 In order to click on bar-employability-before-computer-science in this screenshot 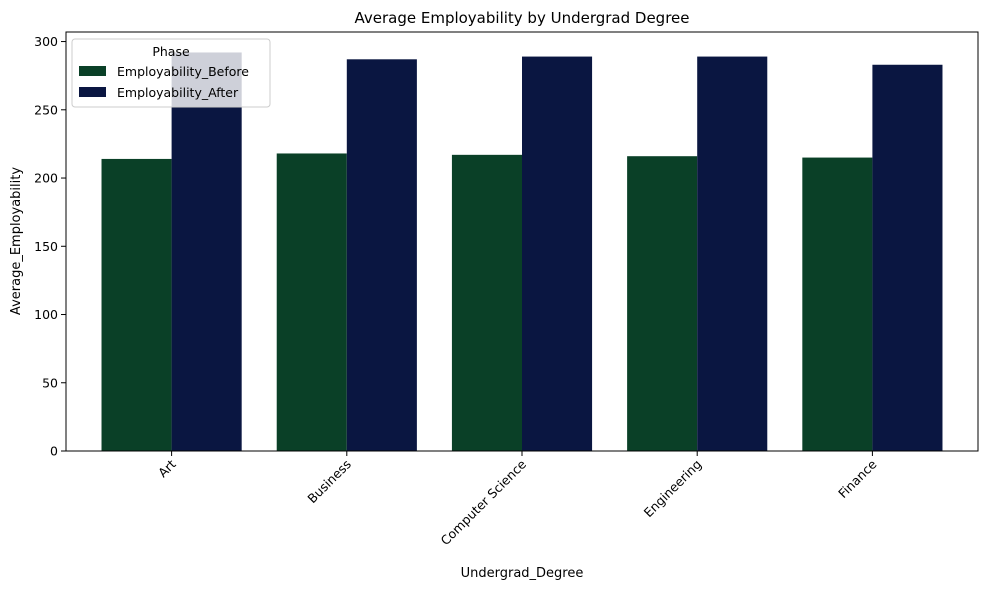, I will do `click(486, 303)`.